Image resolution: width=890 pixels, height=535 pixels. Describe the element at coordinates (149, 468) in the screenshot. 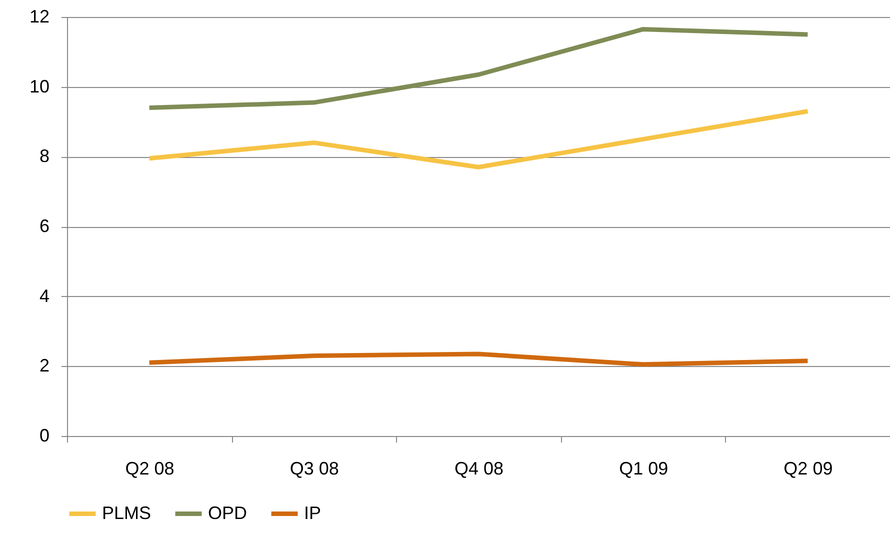

I see `x-tick-label: Q2 08` at that location.